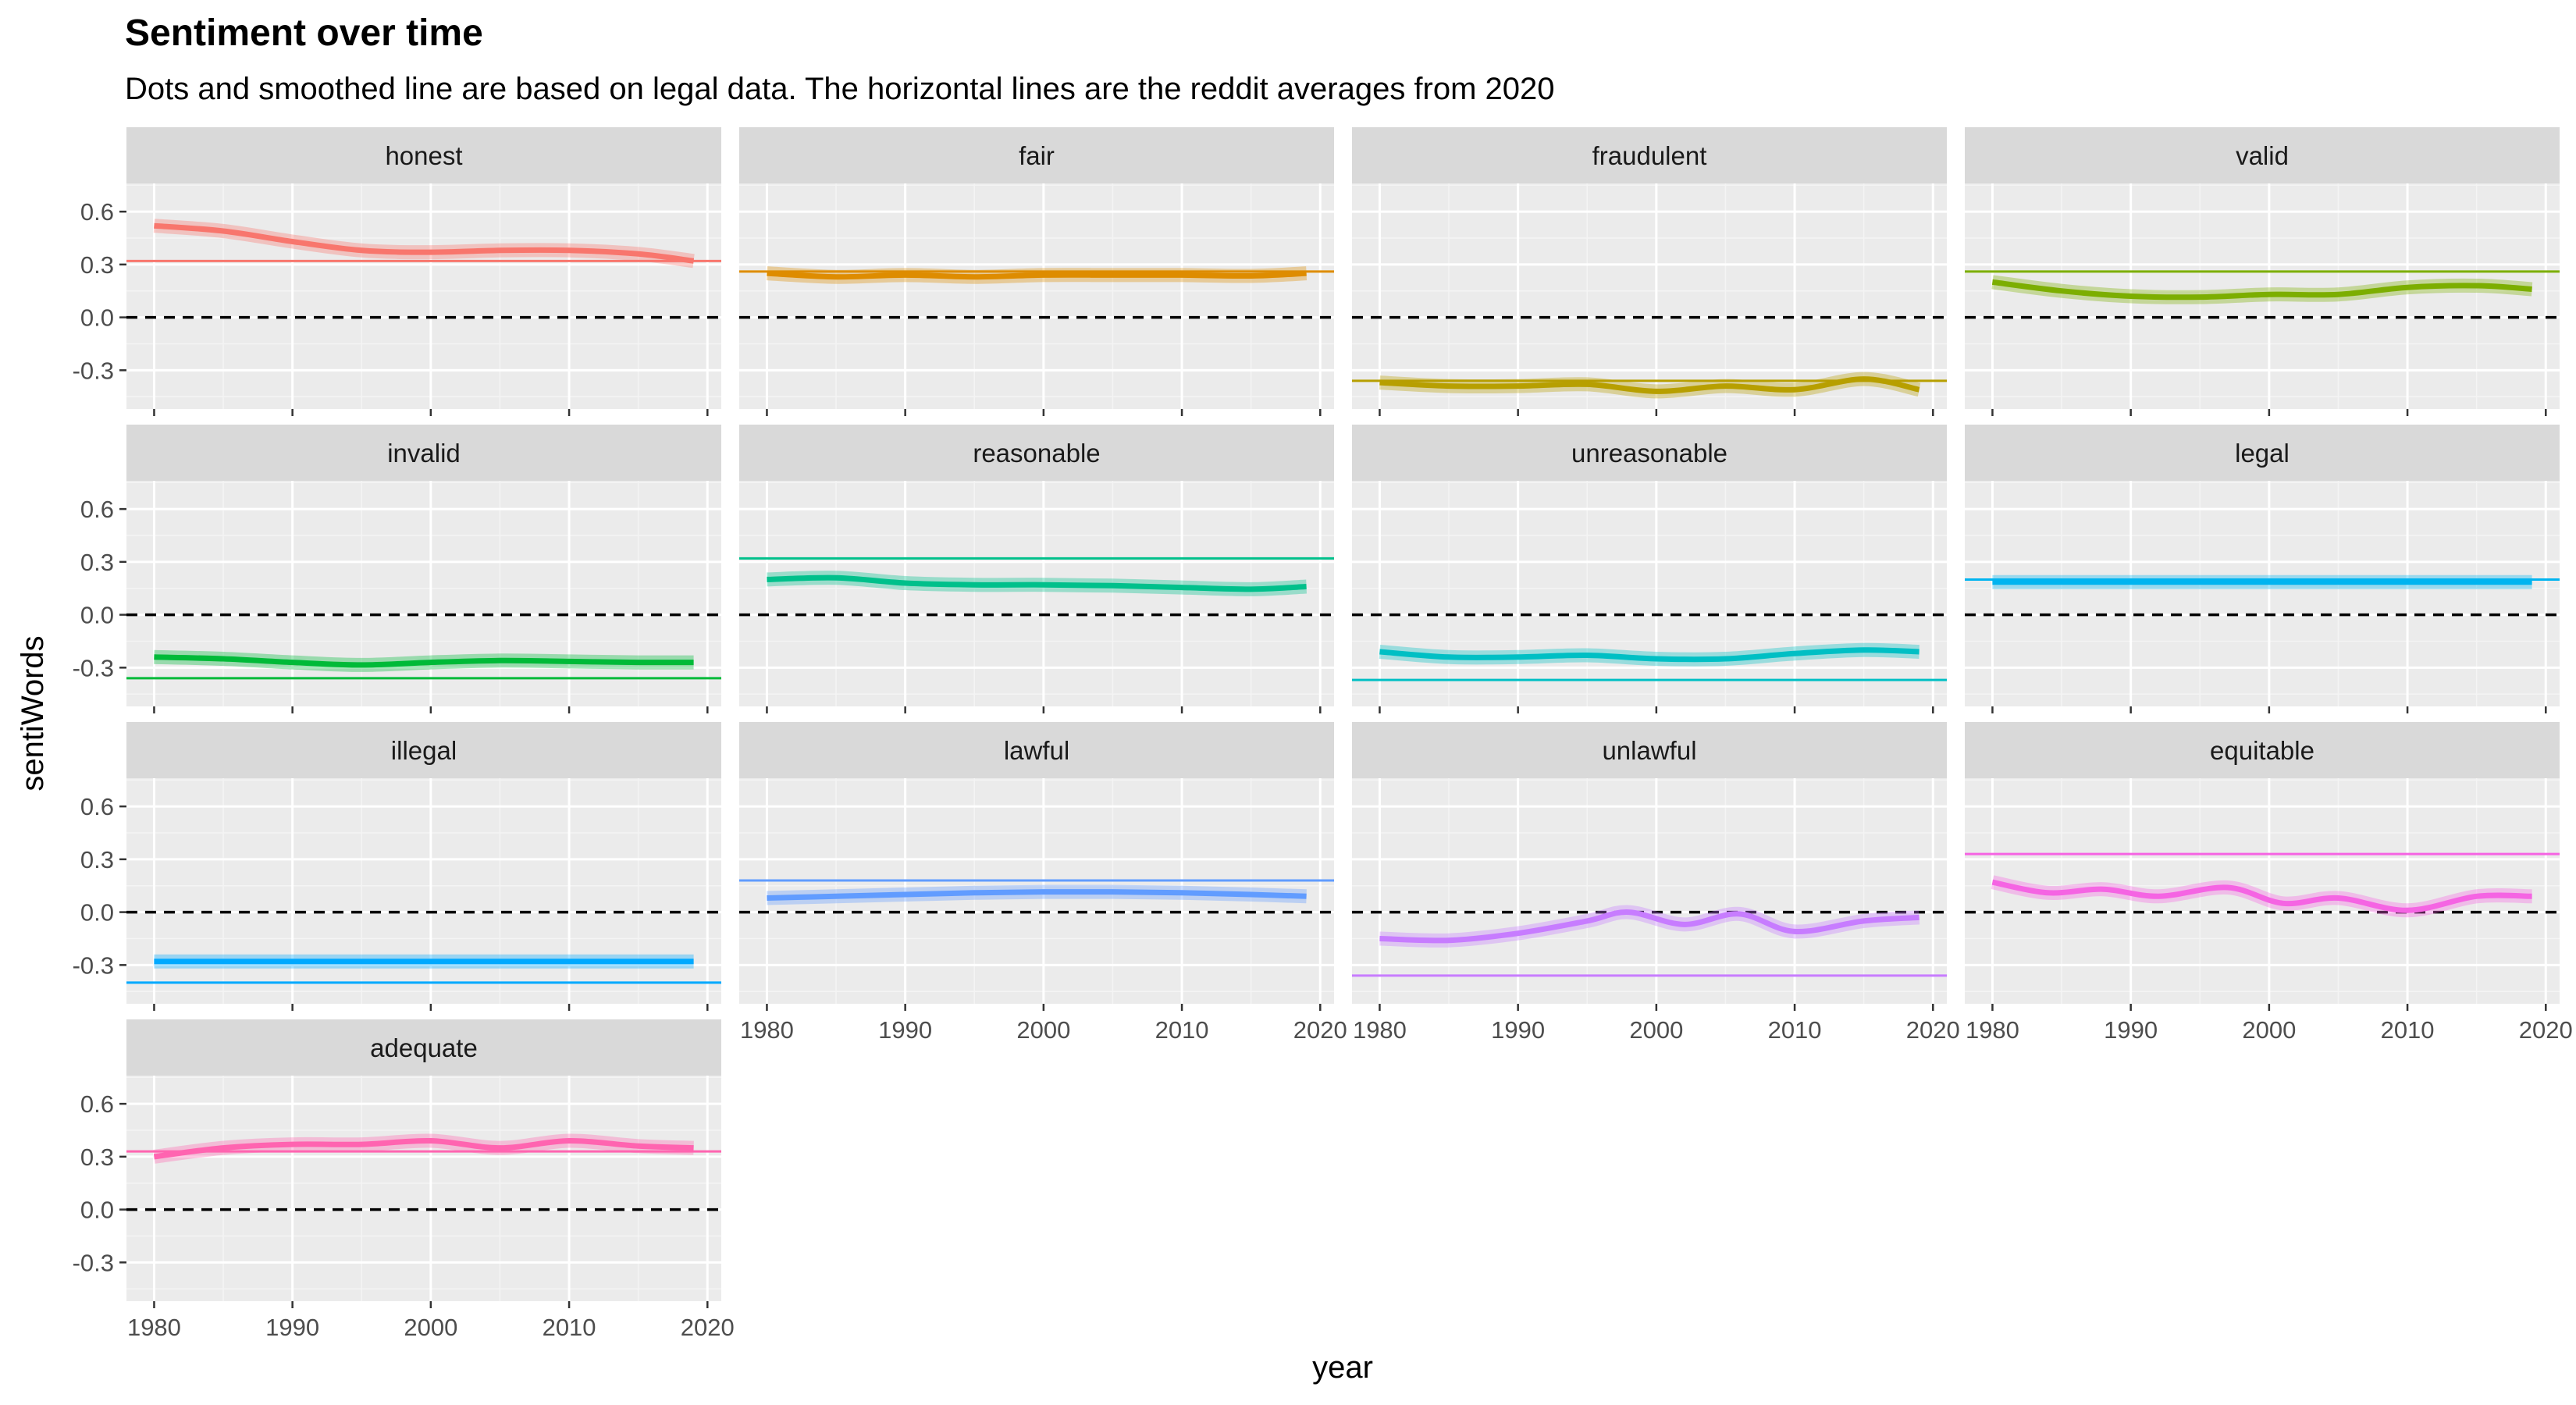 Image resolution: width=2576 pixels, height=1405 pixels. I want to click on facet-panel-honest: honest -0.3 0.0 0.3 0.6, so click(397, 271).